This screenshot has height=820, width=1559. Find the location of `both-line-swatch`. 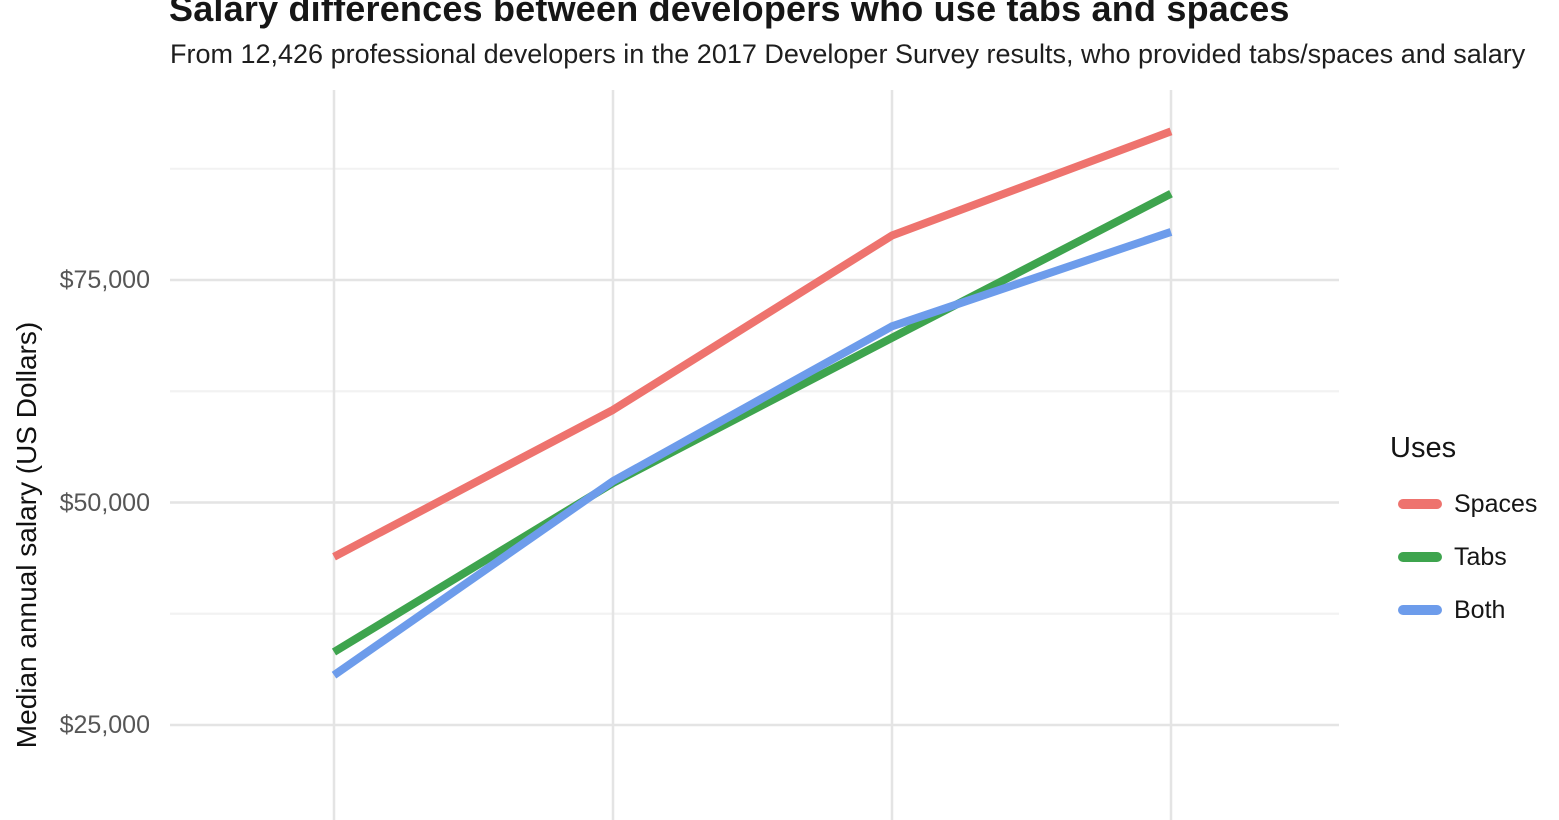

both-line-swatch is located at coordinates (1420, 610).